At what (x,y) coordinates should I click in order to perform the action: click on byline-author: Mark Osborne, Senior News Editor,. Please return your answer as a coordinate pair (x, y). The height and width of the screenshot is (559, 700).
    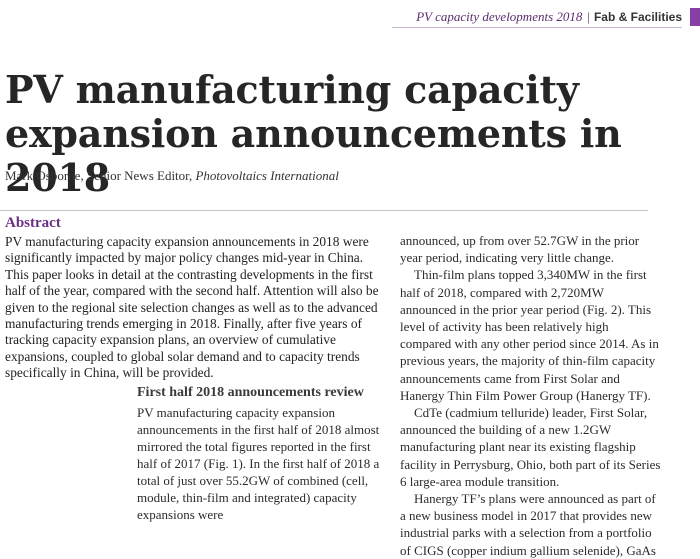
    Looking at the image, I should click on (100, 175).